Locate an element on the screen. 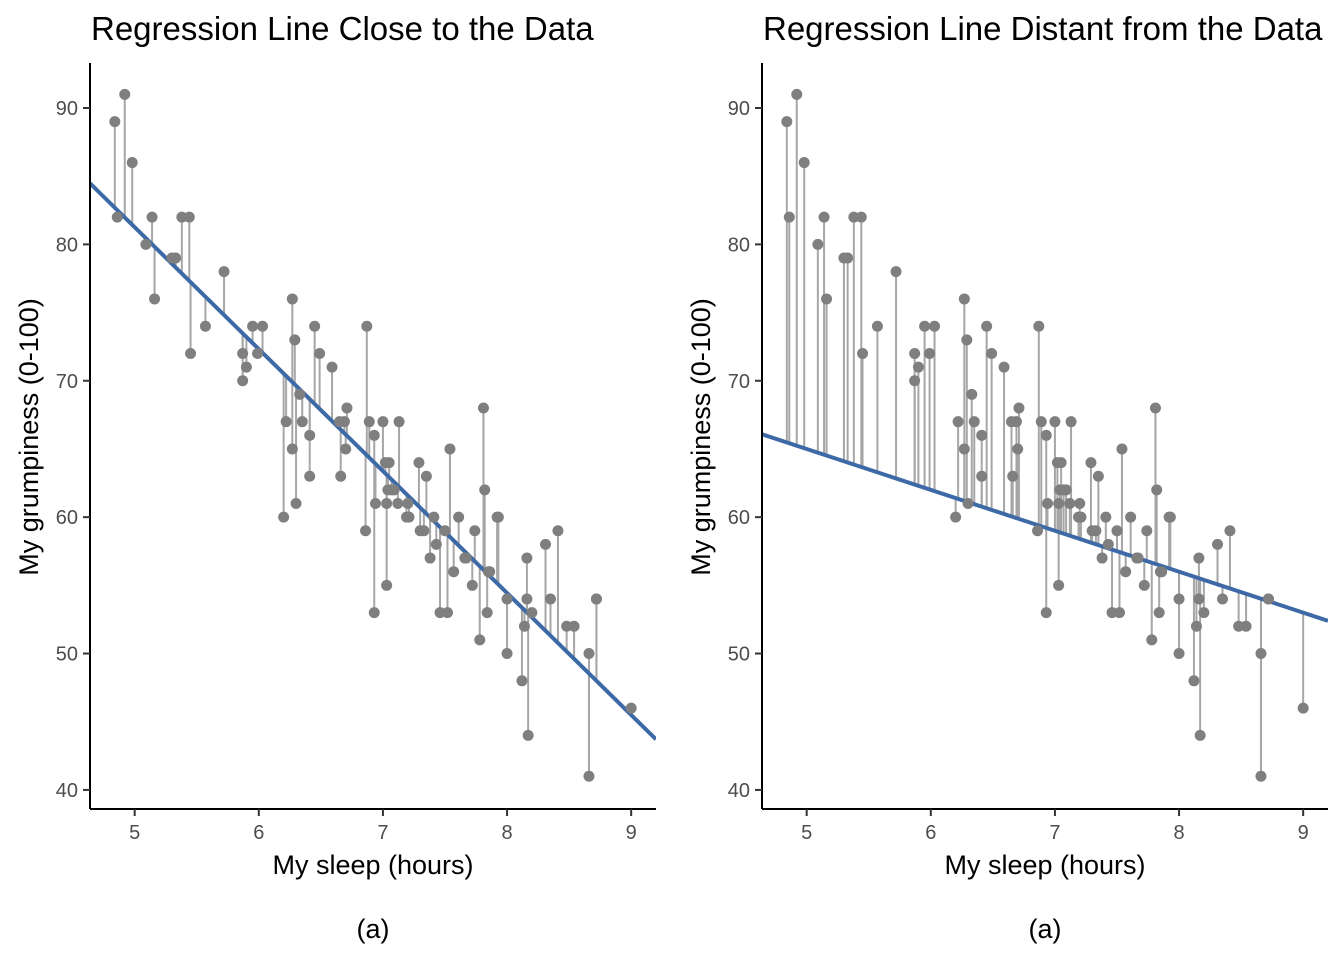 Image resolution: width=1344 pixels, height=960 pixels. chart-title-left: Regression Line Close to the Data is located at coordinates (342, 28).